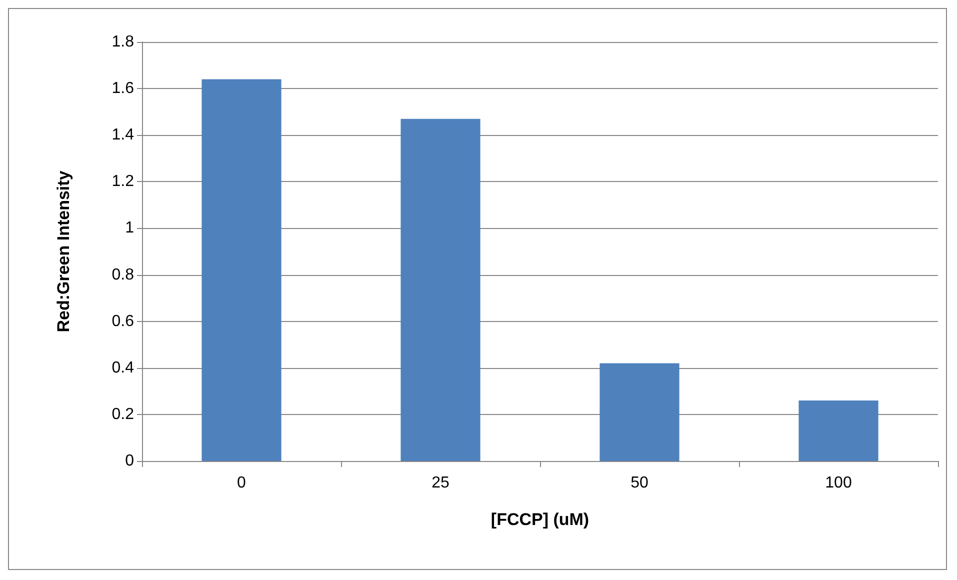 This screenshot has height=580, width=957. Describe the element at coordinates (123, 181) in the screenshot. I see `y-tick-label: 1.2` at that location.